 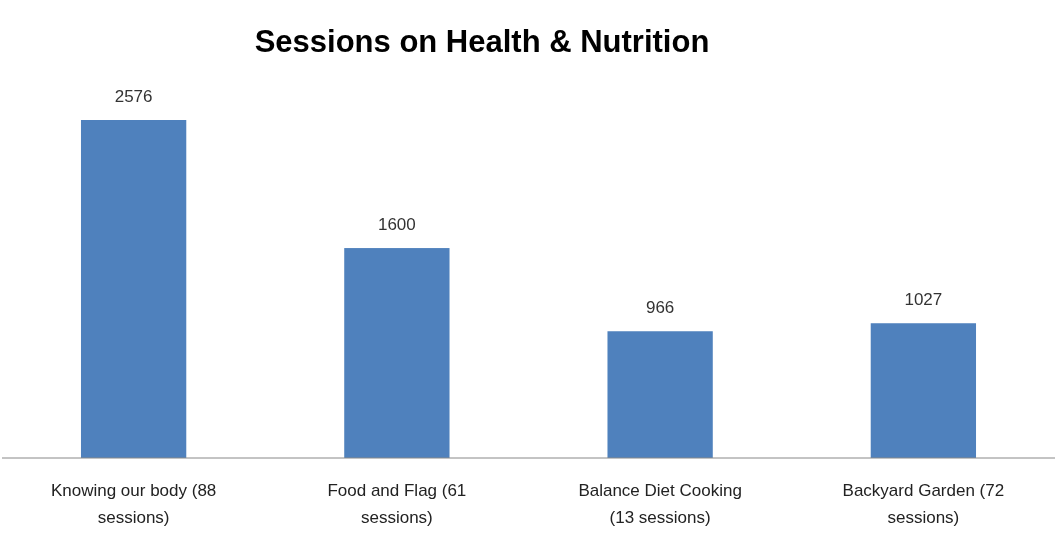 I want to click on data-label: 1600, so click(x=396, y=225).